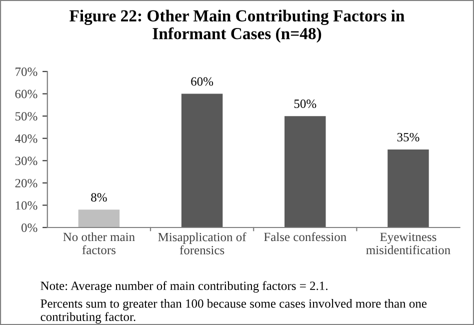  What do you see at coordinates (202, 243) in the screenshot?
I see `x-tick-label: Misapplication of forensics` at bounding box center [202, 243].